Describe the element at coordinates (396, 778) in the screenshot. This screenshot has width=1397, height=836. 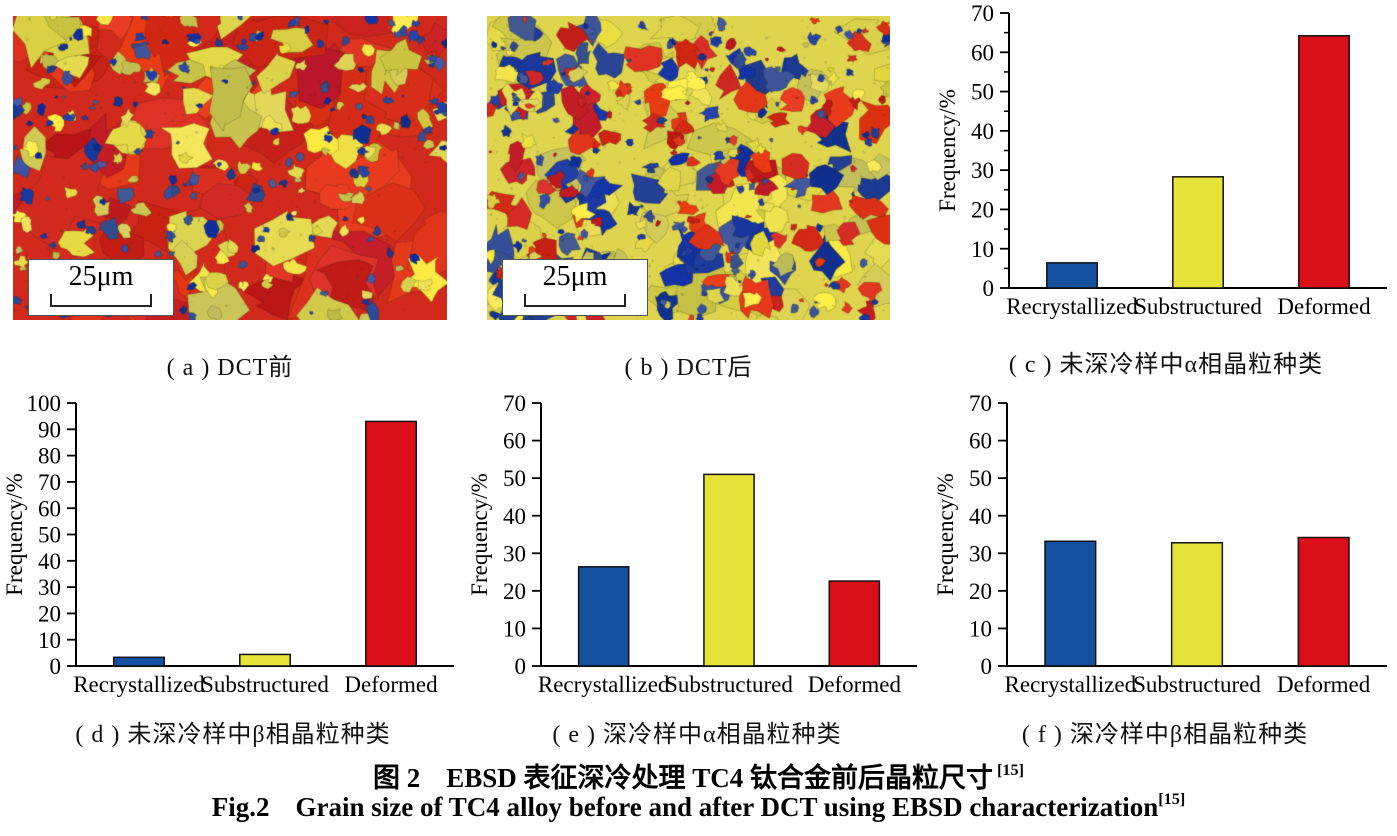
I see `figure-caption-zh-label: 图 2` at that location.